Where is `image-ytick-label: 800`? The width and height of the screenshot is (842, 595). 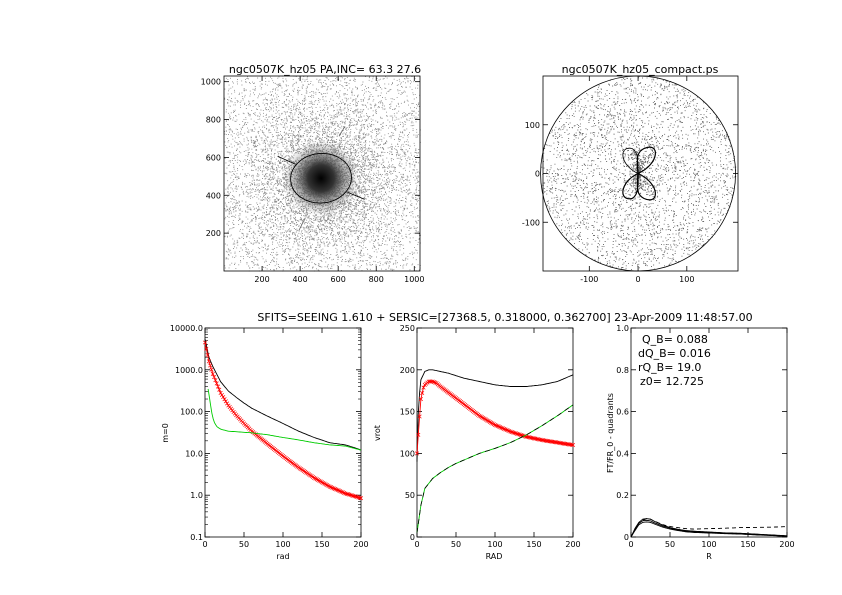
image-ytick-label: 800 is located at coordinates (213, 120).